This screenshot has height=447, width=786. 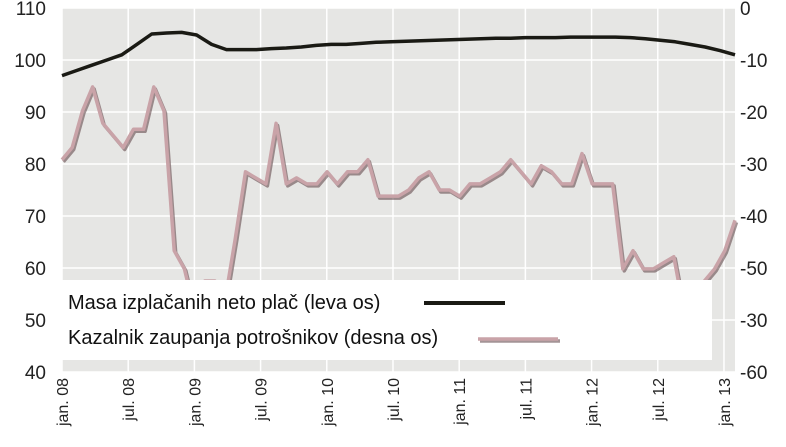 What do you see at coordinates (35, 373) in the screenshot?
I see `left-tick-label: 40` at bounding box center [35, 373].